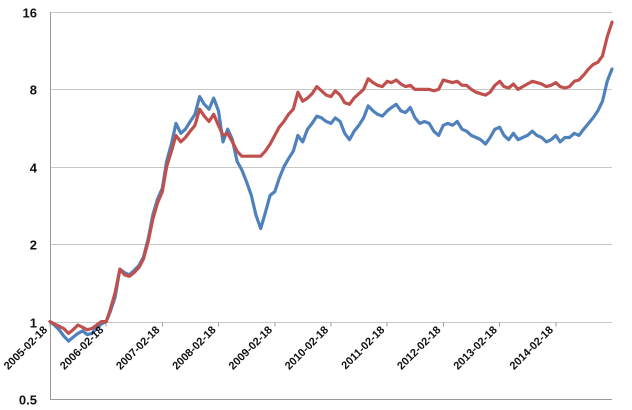 The height and width of the screenshot is (410, 632). I want to click on x-tick-label-8: 2013-02-18, so click(476, 348).